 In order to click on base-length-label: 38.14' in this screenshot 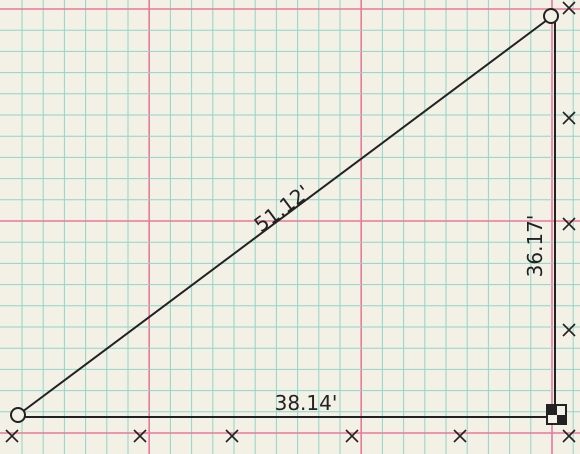, I will do `click(306, 403)`.